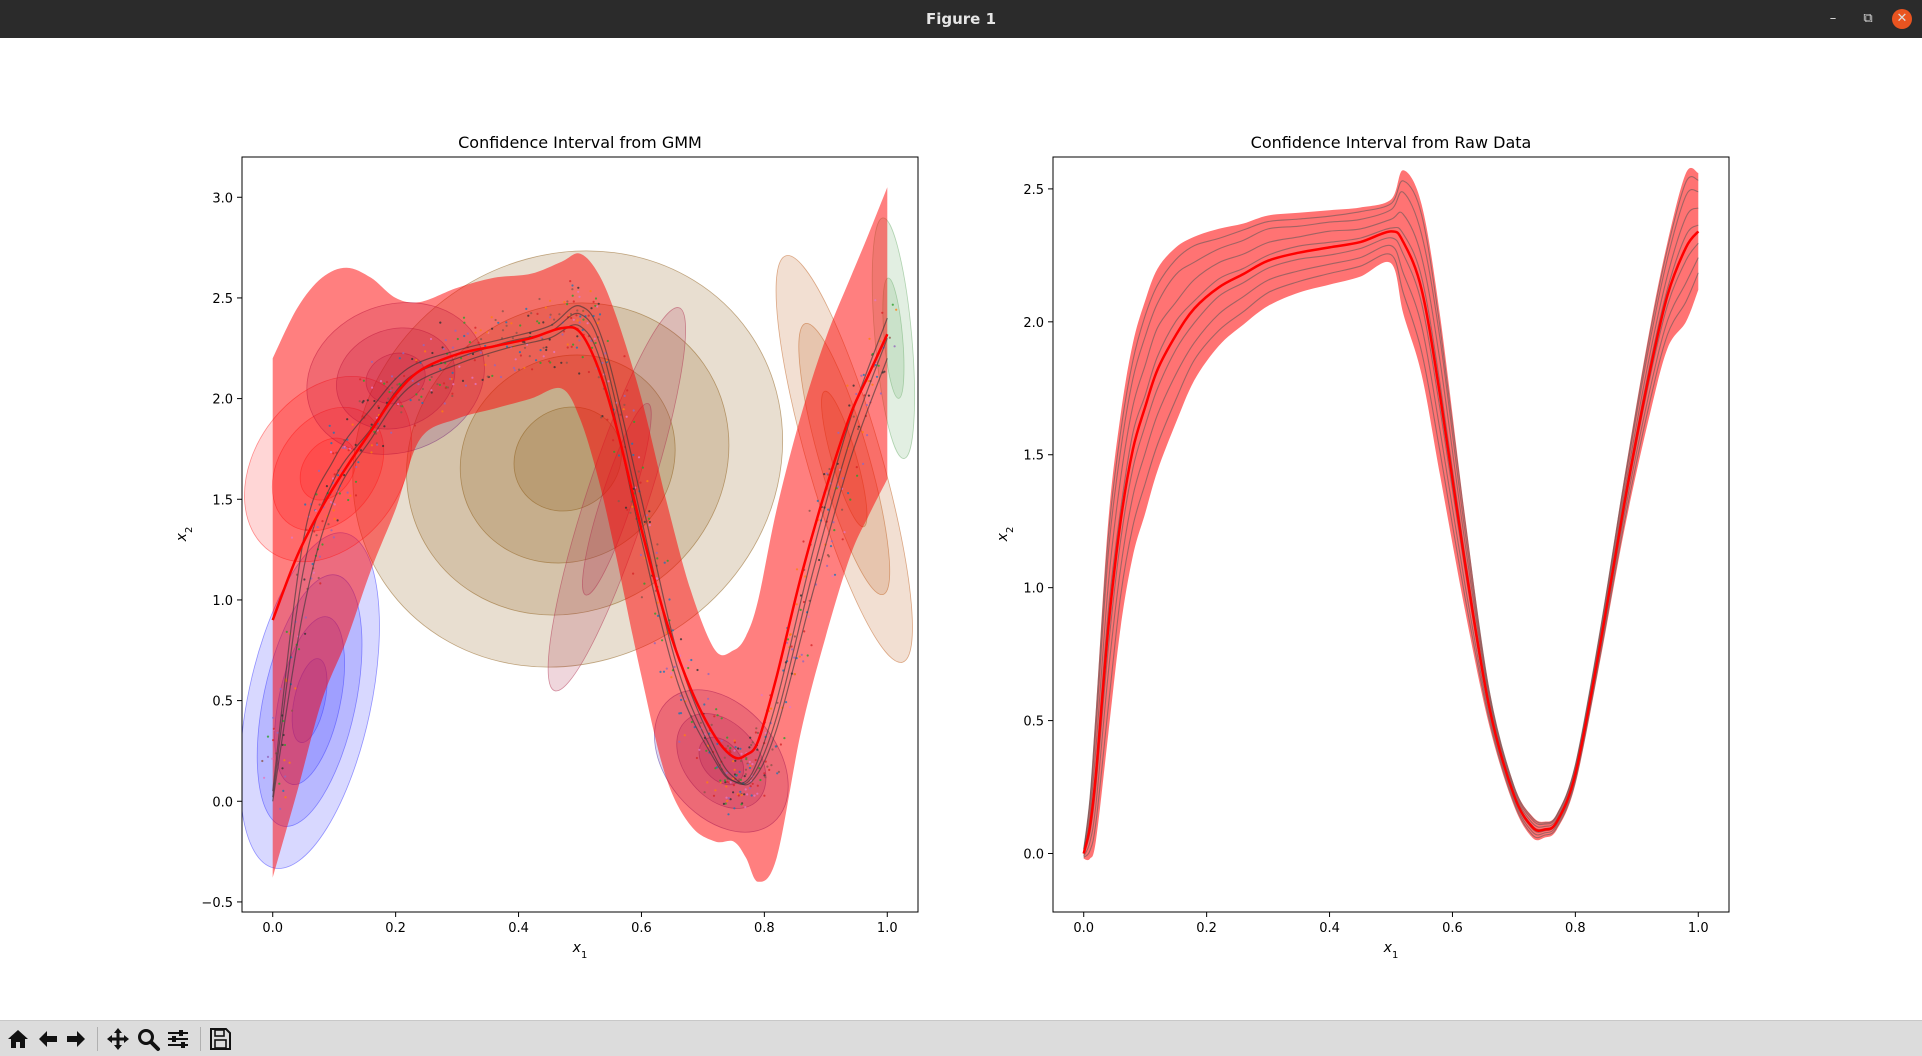 The image size is (1922, 1056). What do you see at coordinates (1452, 928) in the screenshot?
I see `raw-xtick-label: 0.6` at bounding box center [1452, 928].